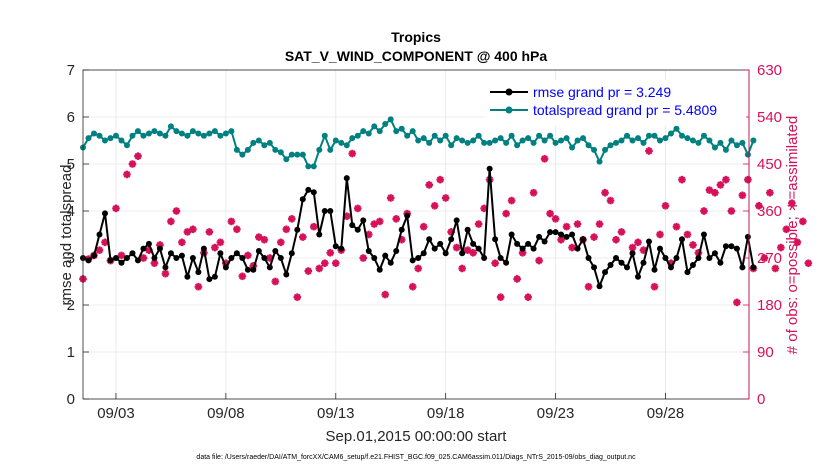 This screenshot has height=470, width=830. What do you see at coordinates (71, 305) in the screenshot?
I see `y-tick-label: 2` at bounding box center [71, 305].